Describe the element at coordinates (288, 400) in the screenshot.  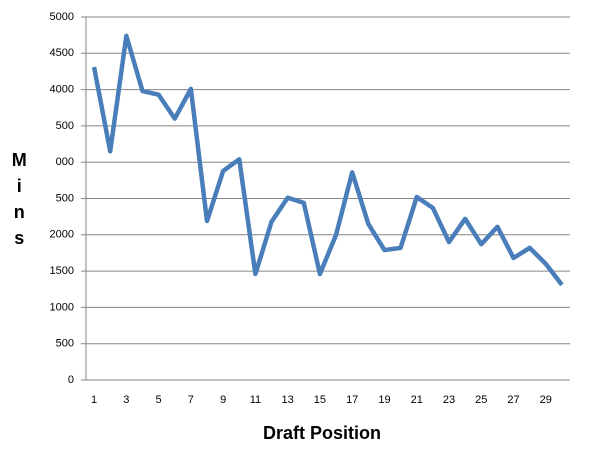
I see `x-tick-label: 13` at that location.